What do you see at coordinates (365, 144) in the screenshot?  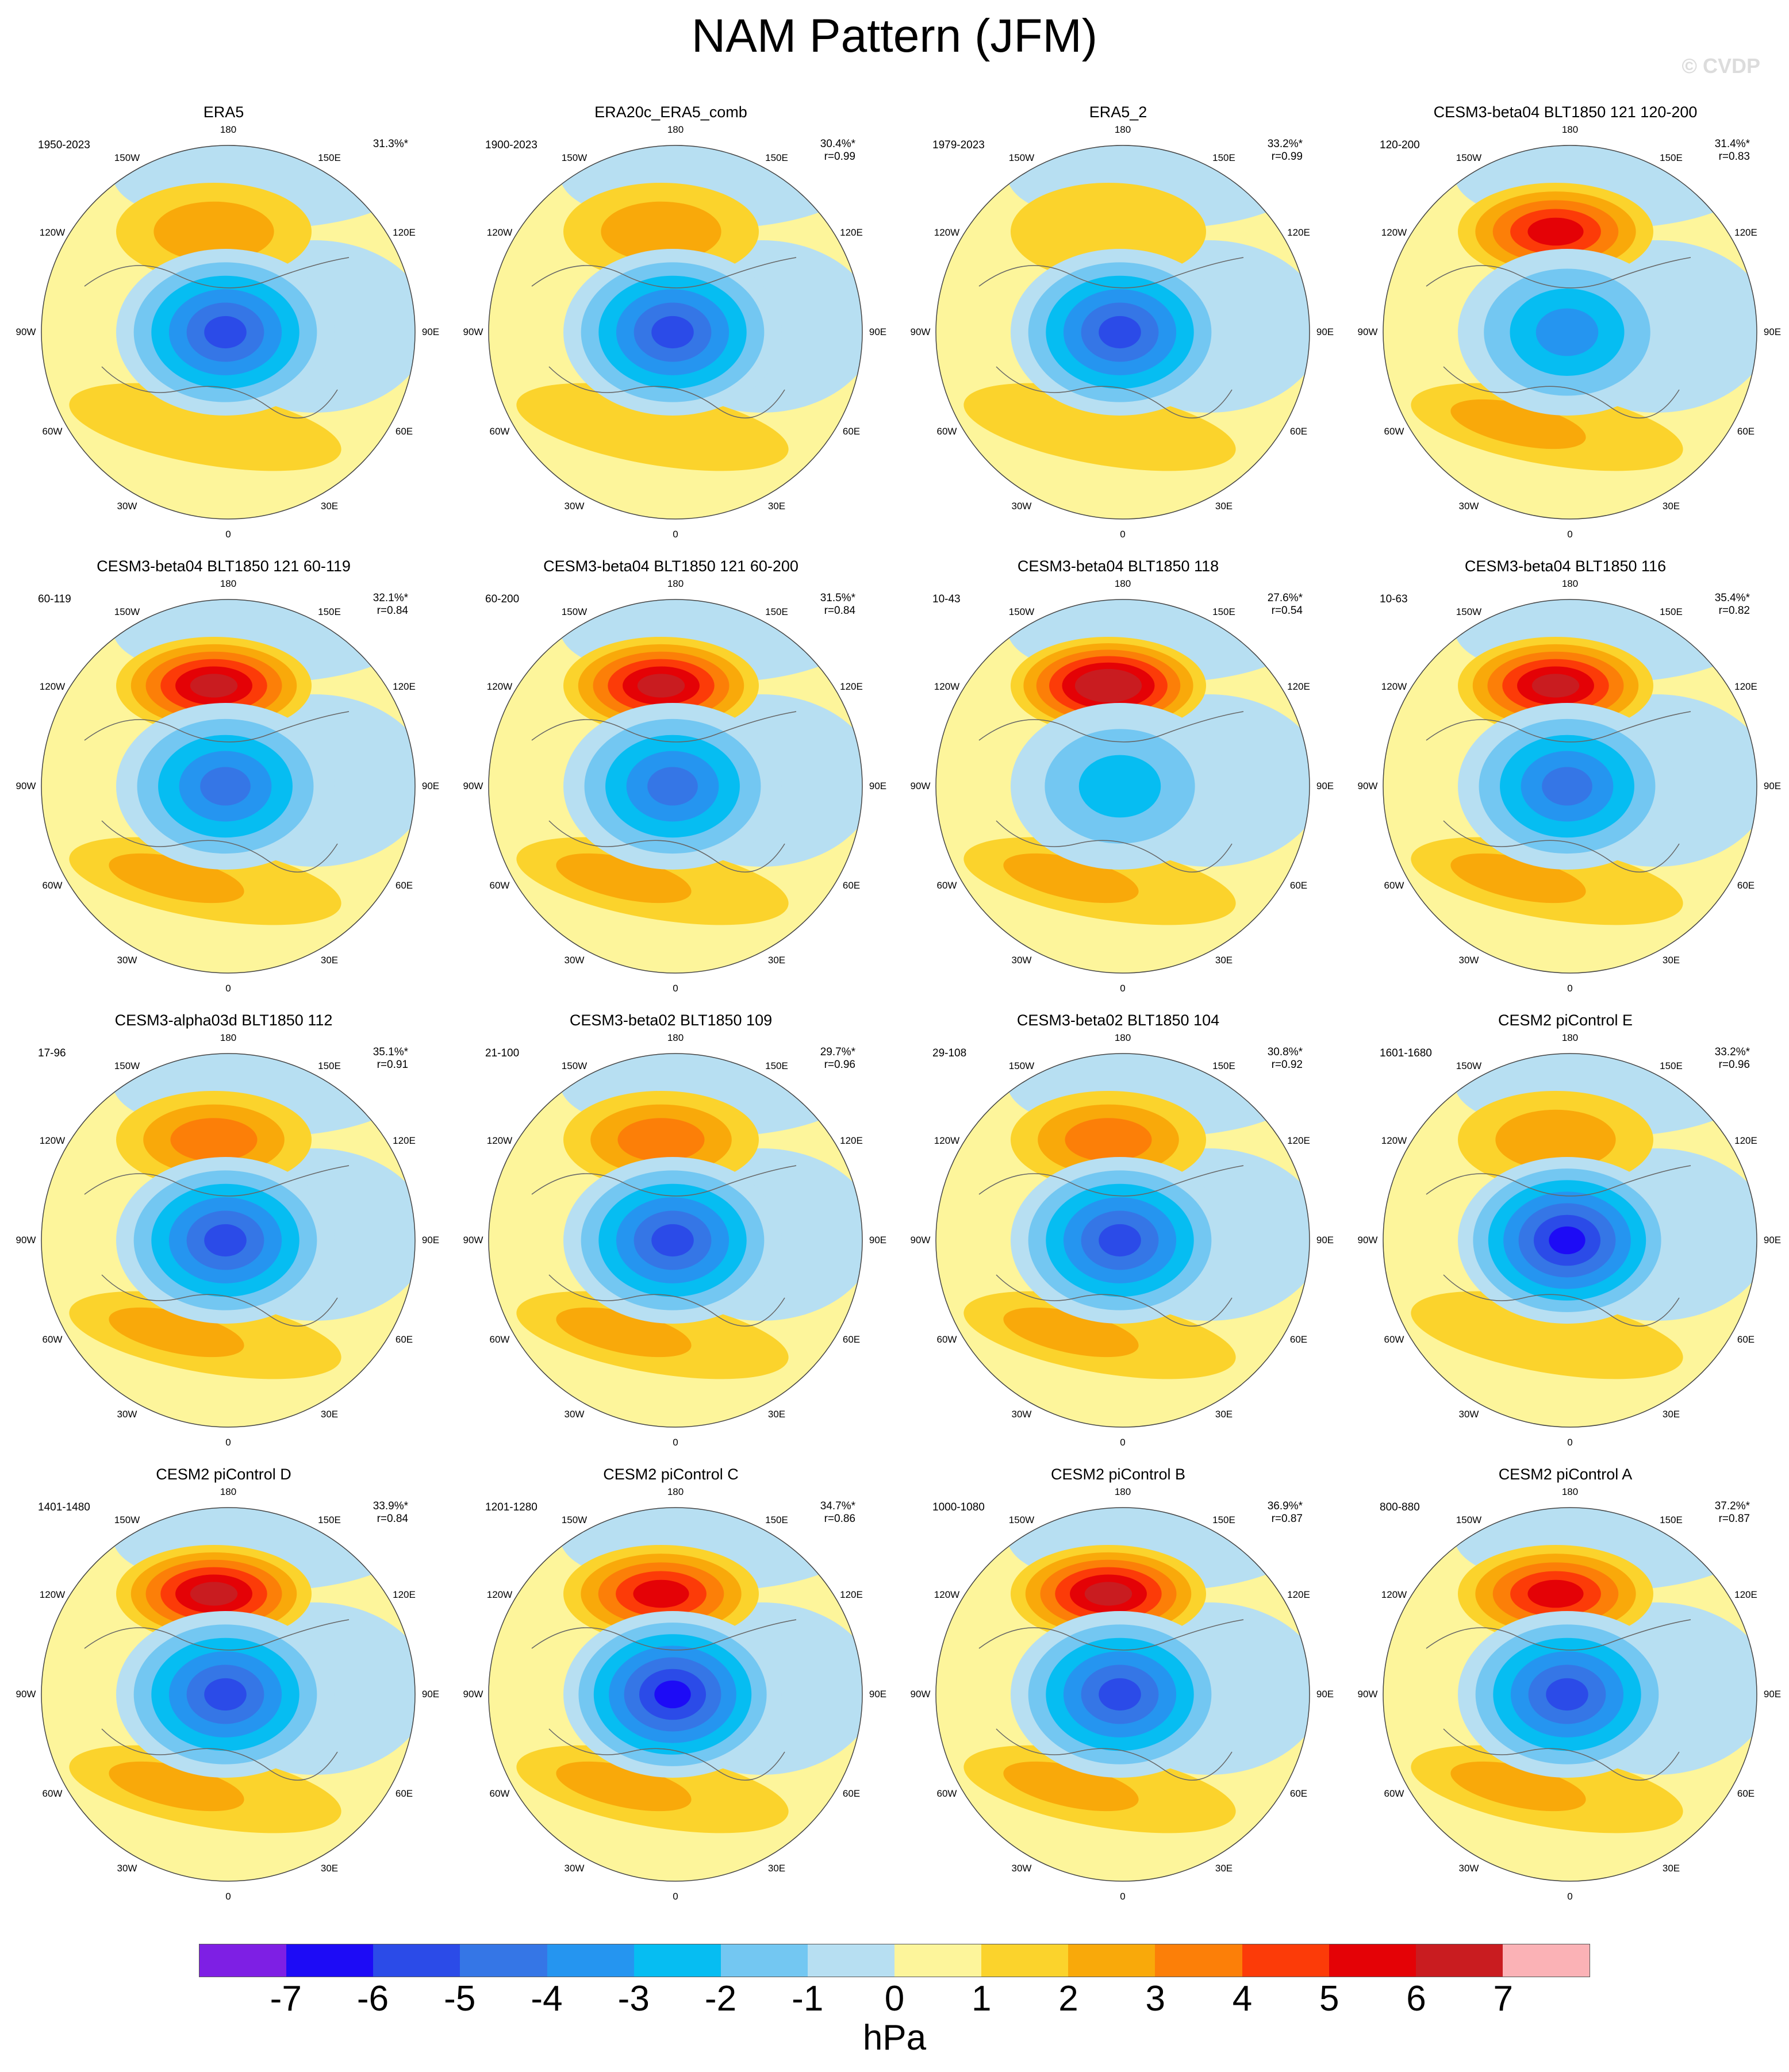 I see `panel-variance: 31.3%*` at bounding box center [365, 144].